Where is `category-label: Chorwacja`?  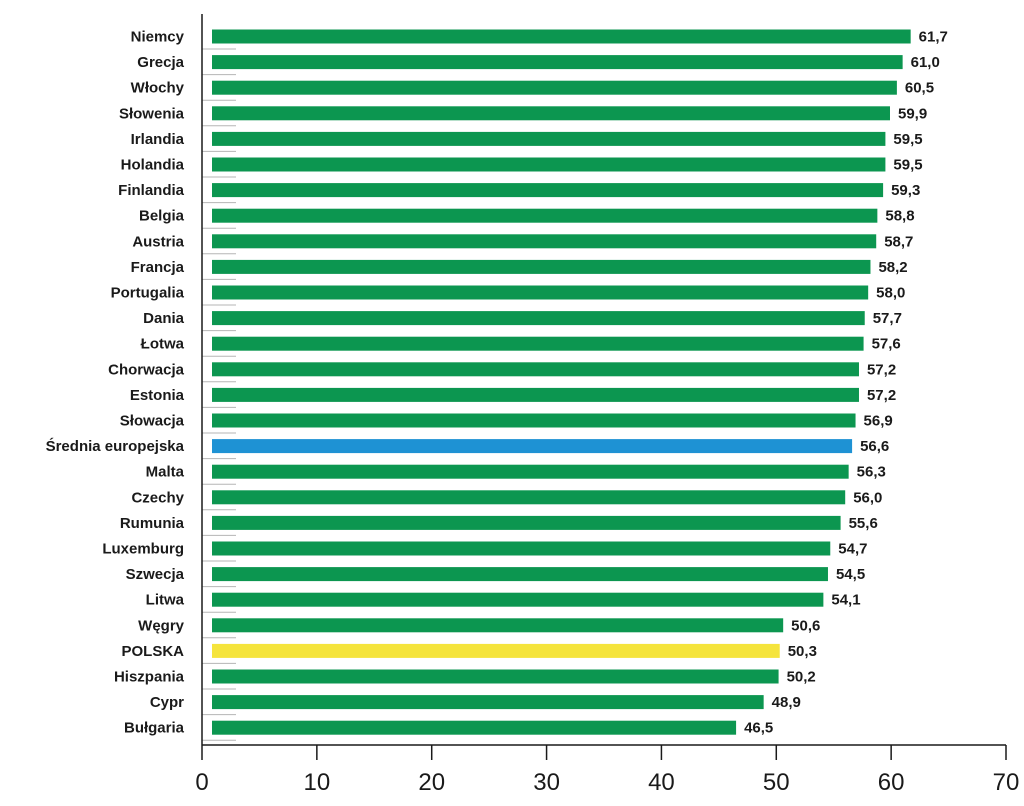
category-label: Chorwacja is located at coordinates (146, 369).